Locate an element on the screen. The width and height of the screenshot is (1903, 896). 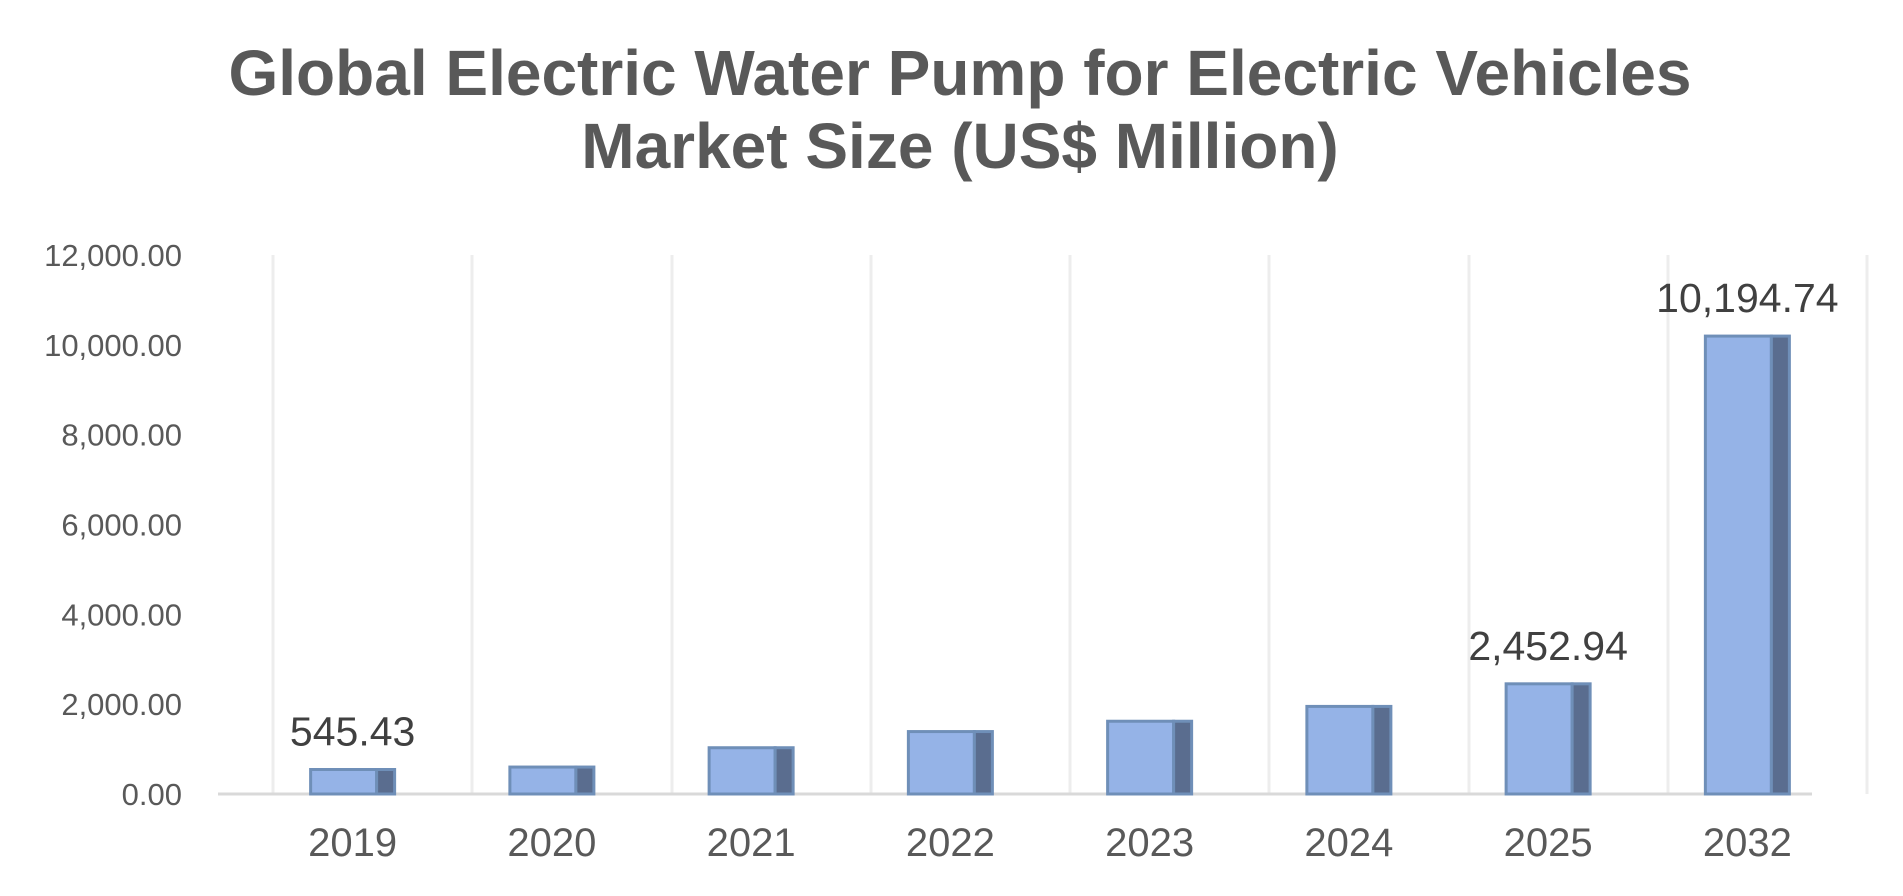
x-tick-label: 2023 is located at coordinates (1149, 843).